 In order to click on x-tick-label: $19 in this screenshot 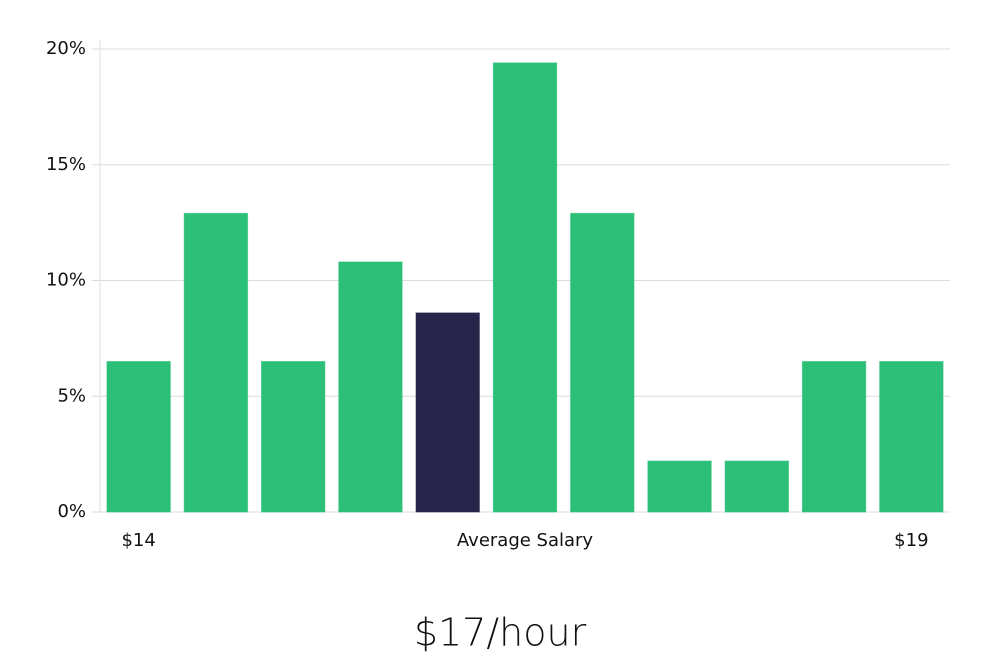, I will do `click(911, 540)`.